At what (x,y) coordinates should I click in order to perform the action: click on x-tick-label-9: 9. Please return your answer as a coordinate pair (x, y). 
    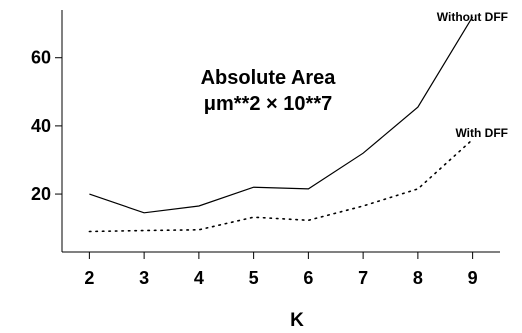
    Looking at the image, I should click on (473, 278).